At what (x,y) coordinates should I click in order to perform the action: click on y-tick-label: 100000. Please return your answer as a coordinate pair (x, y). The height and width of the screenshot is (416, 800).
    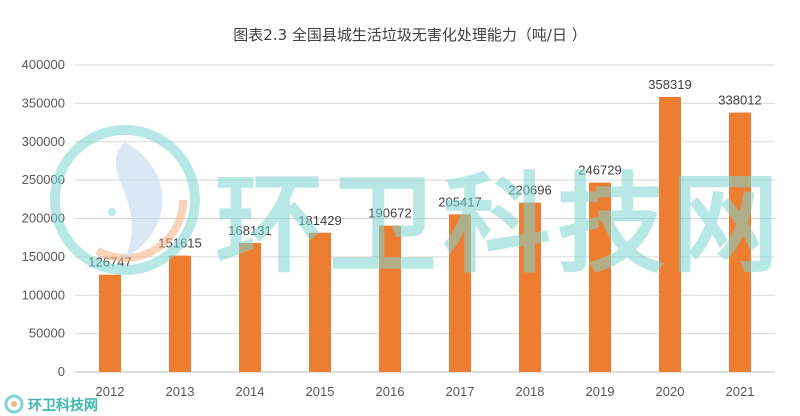
    Looking at the image, I should click on (43, 294).